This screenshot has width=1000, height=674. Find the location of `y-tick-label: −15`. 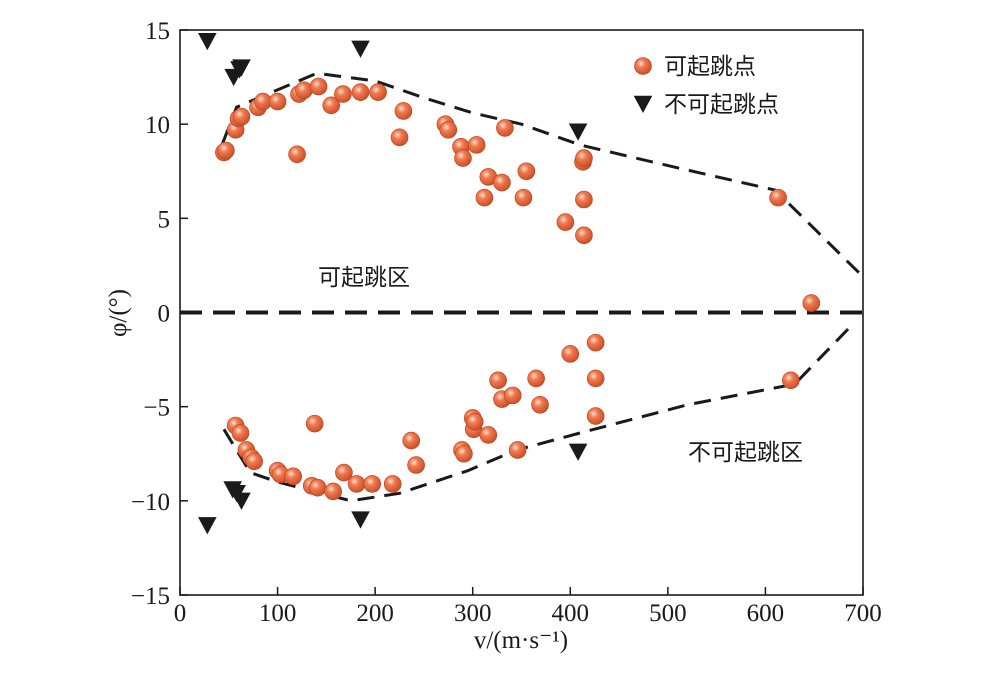

y-tick-label: −15 is located at coordinates (150, 596).